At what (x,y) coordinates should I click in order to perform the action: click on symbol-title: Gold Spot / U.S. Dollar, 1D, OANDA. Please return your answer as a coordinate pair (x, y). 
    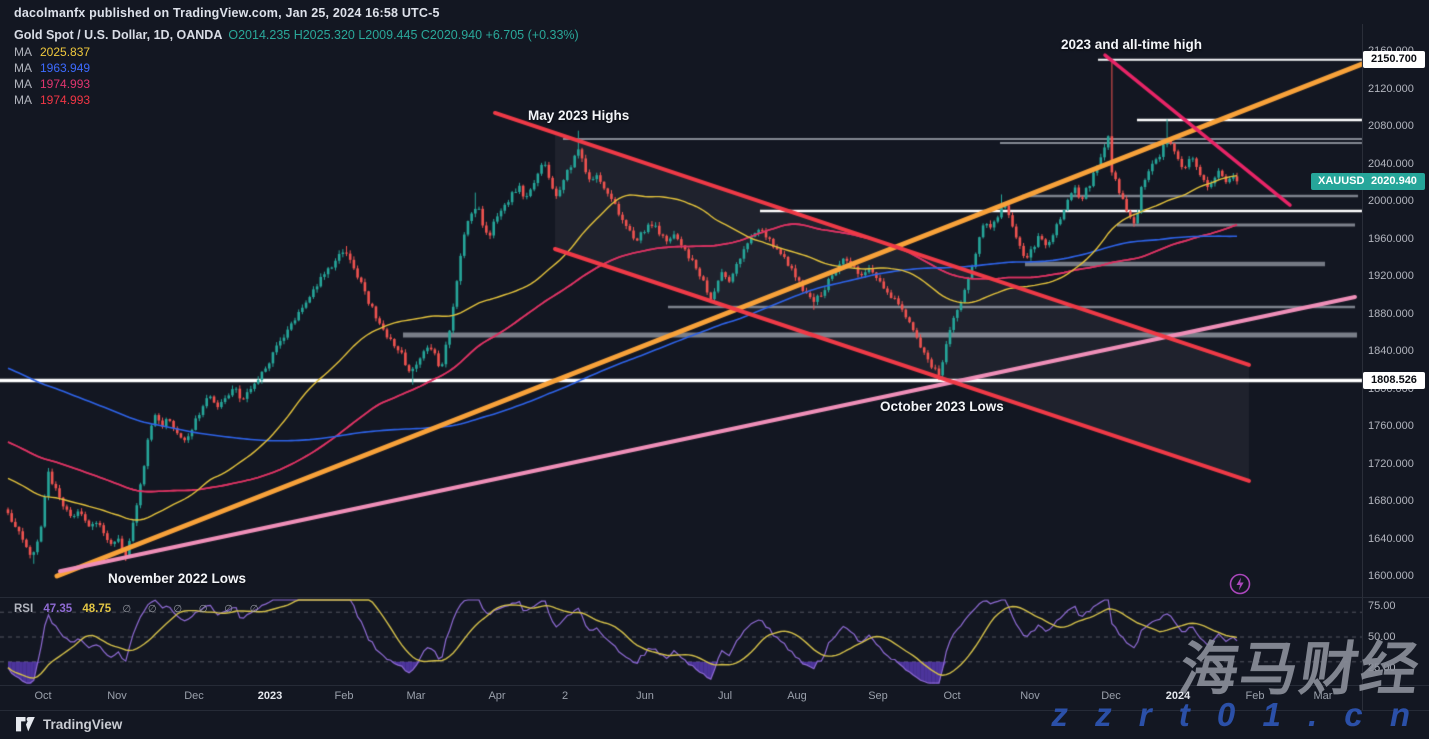
    Looking at the image, I should click on (118, 35).